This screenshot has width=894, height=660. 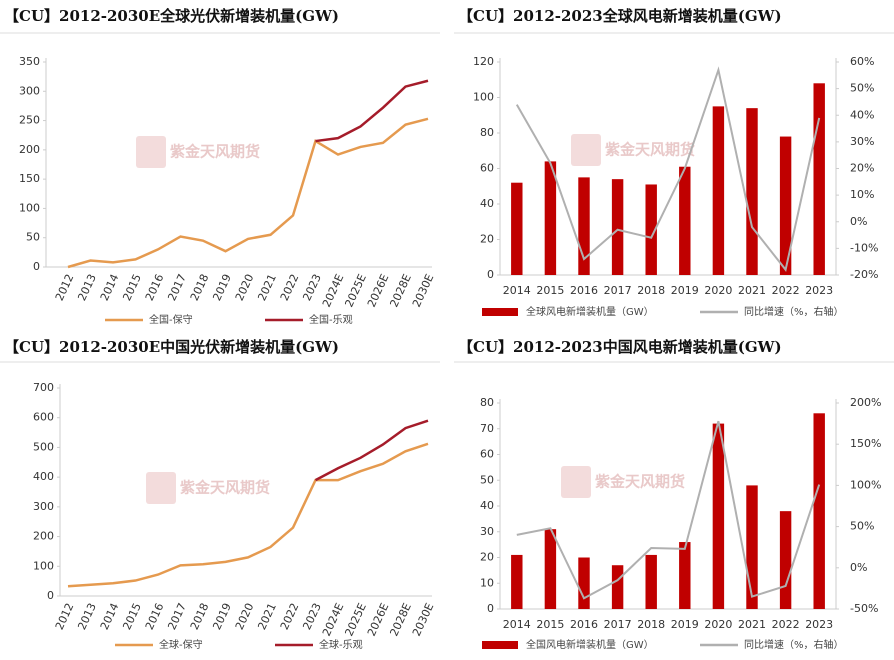 What do you see at coordinates (487, 168) in the screenshot?
I see `y-tick-label: 60` at bounding box center [487, 168].